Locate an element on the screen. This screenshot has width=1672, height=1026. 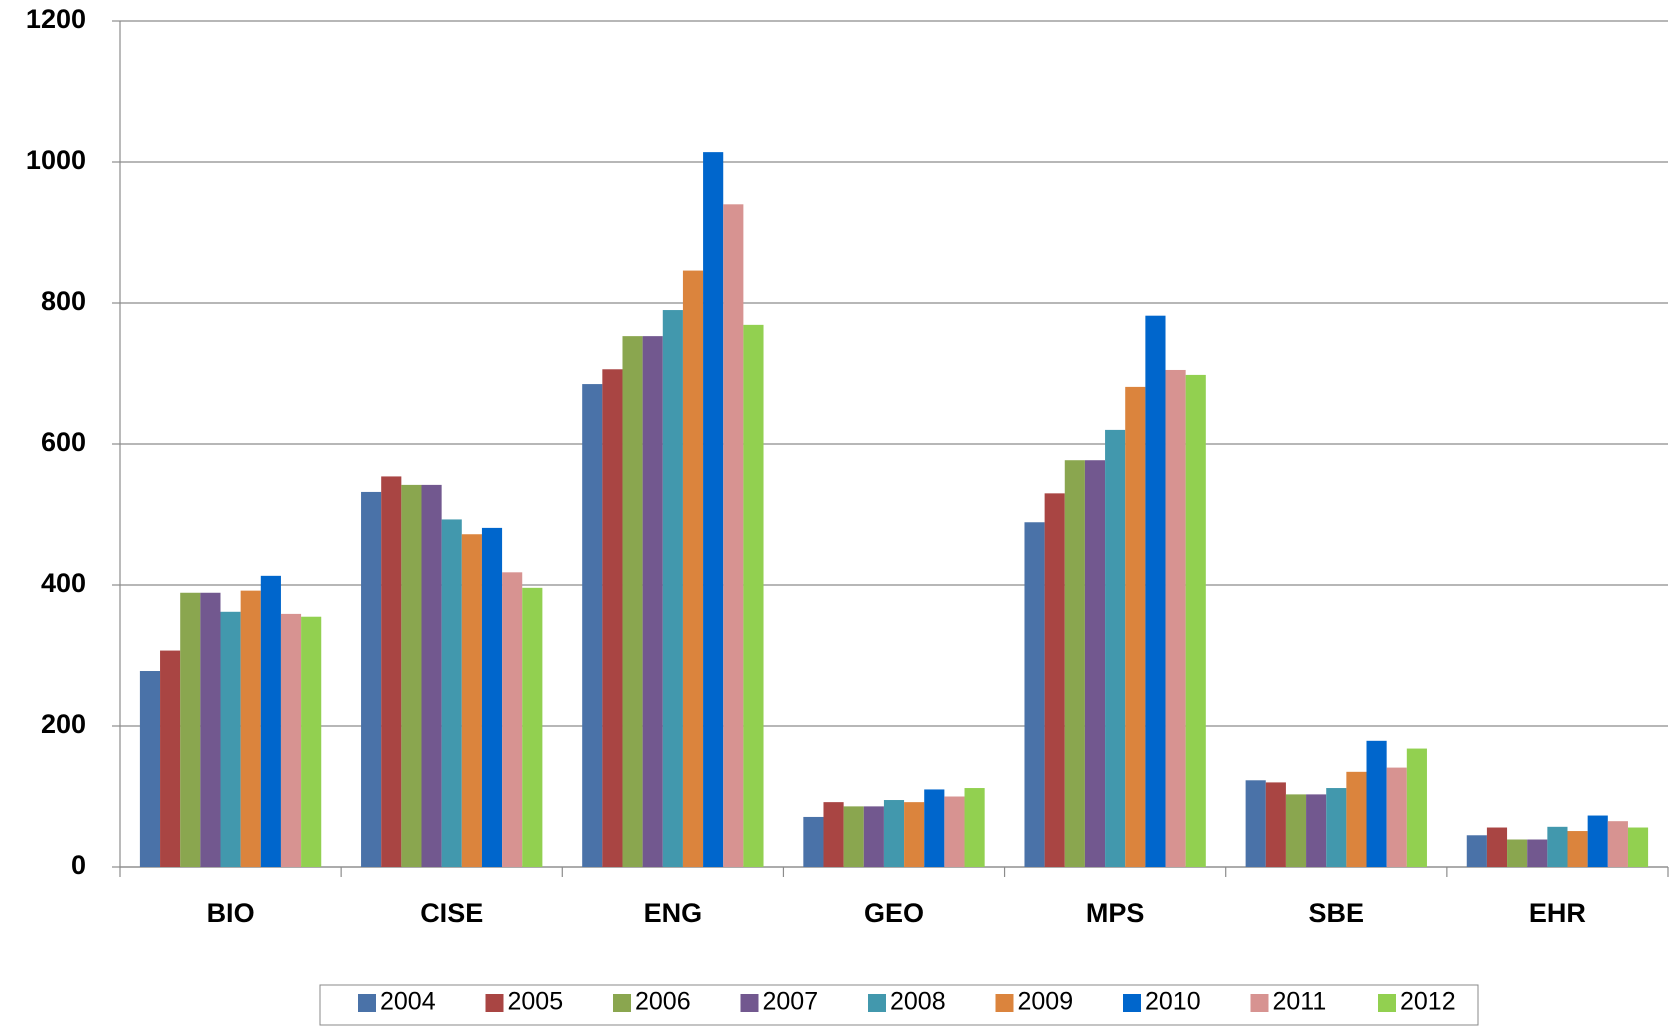
x-tick-label: SBE is located at coordinates (1337, 913).